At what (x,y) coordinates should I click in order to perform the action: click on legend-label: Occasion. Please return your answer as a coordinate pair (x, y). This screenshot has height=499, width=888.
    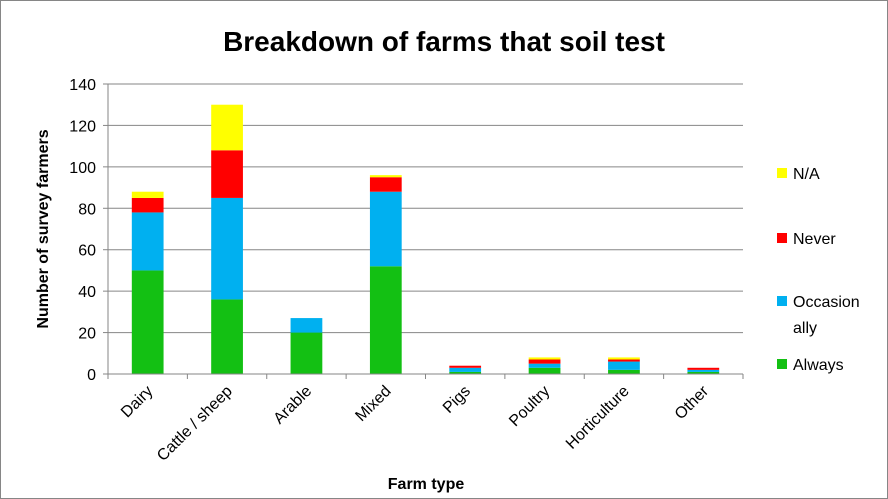
    Looking at the image, I should click on (826, 302).